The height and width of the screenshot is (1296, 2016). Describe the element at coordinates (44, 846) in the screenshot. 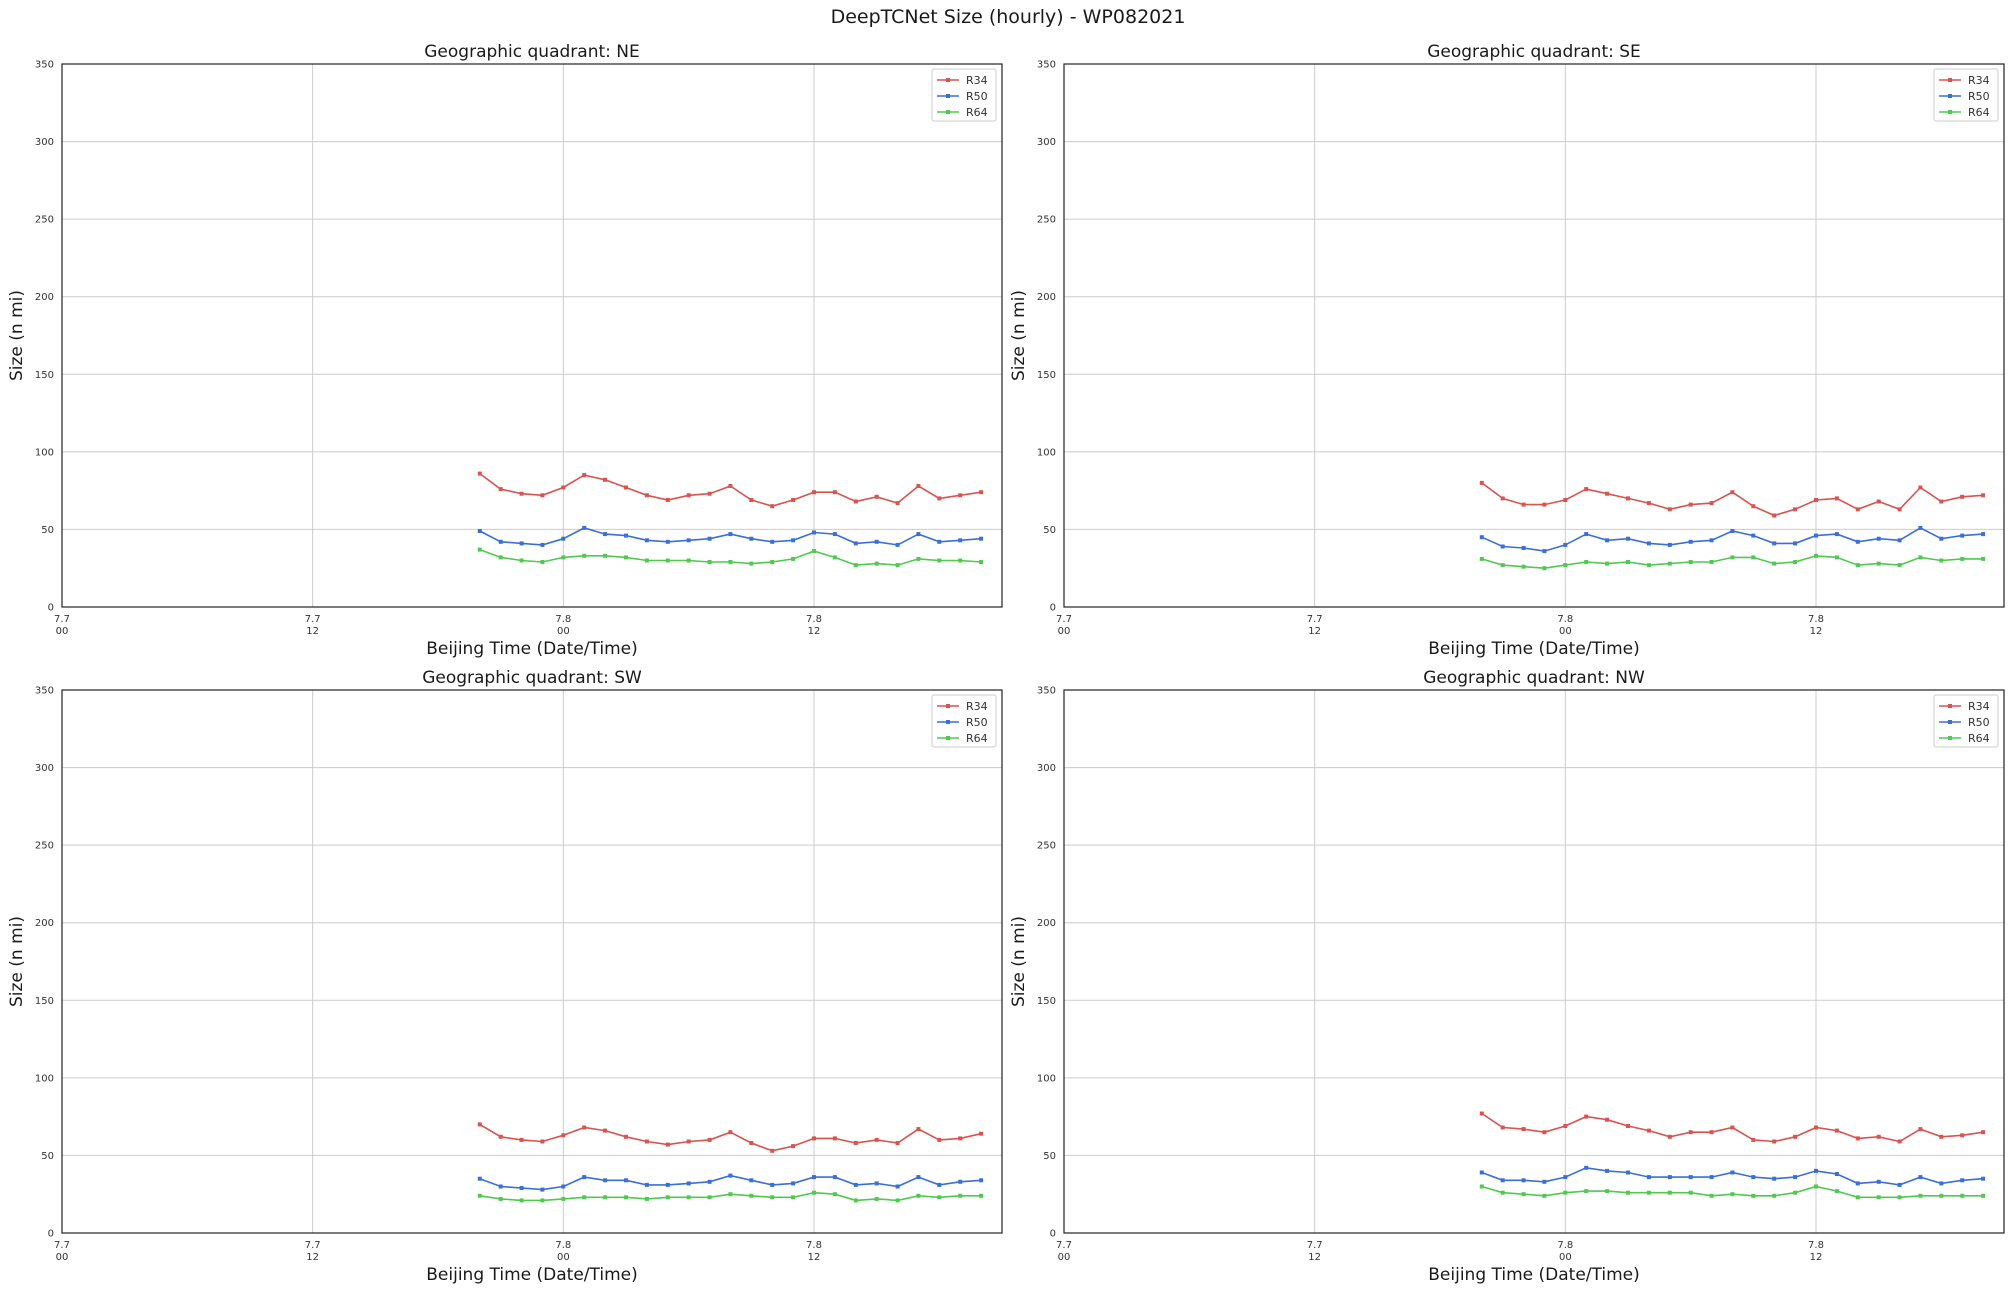

I see `y-tick-label: 250` at that location.